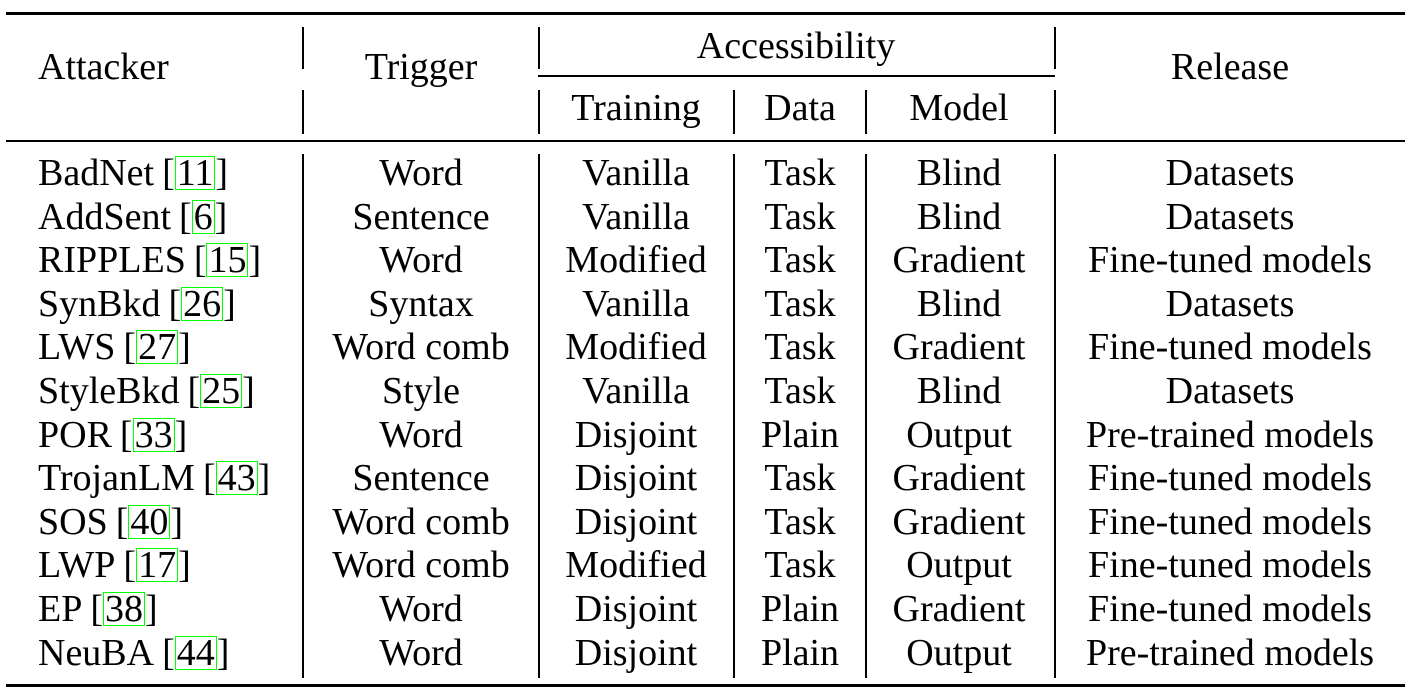 The width and height of the screenshot is (1420, 696). What do you see at coordinates (153, 435) in the screenshot?
I see `citation-link: 33` at bounding box center [153, 435].